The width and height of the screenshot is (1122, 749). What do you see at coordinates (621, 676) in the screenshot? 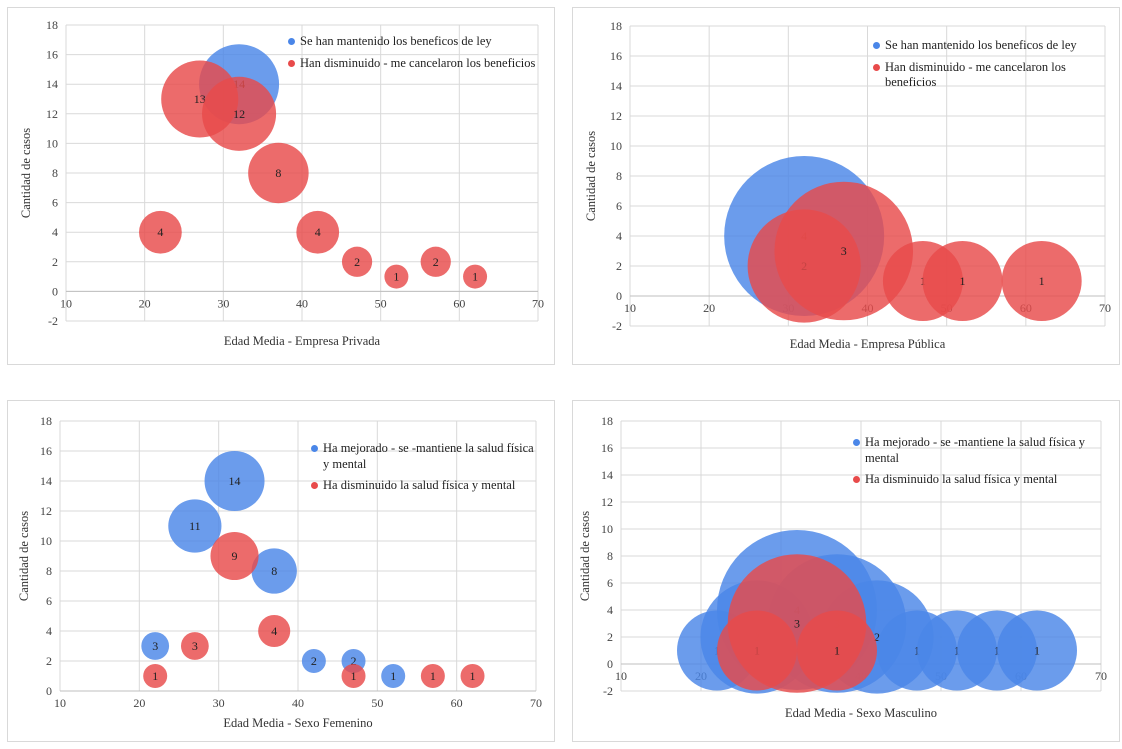
I see `x-tick-label: 10` at bounding box center [621, 676].